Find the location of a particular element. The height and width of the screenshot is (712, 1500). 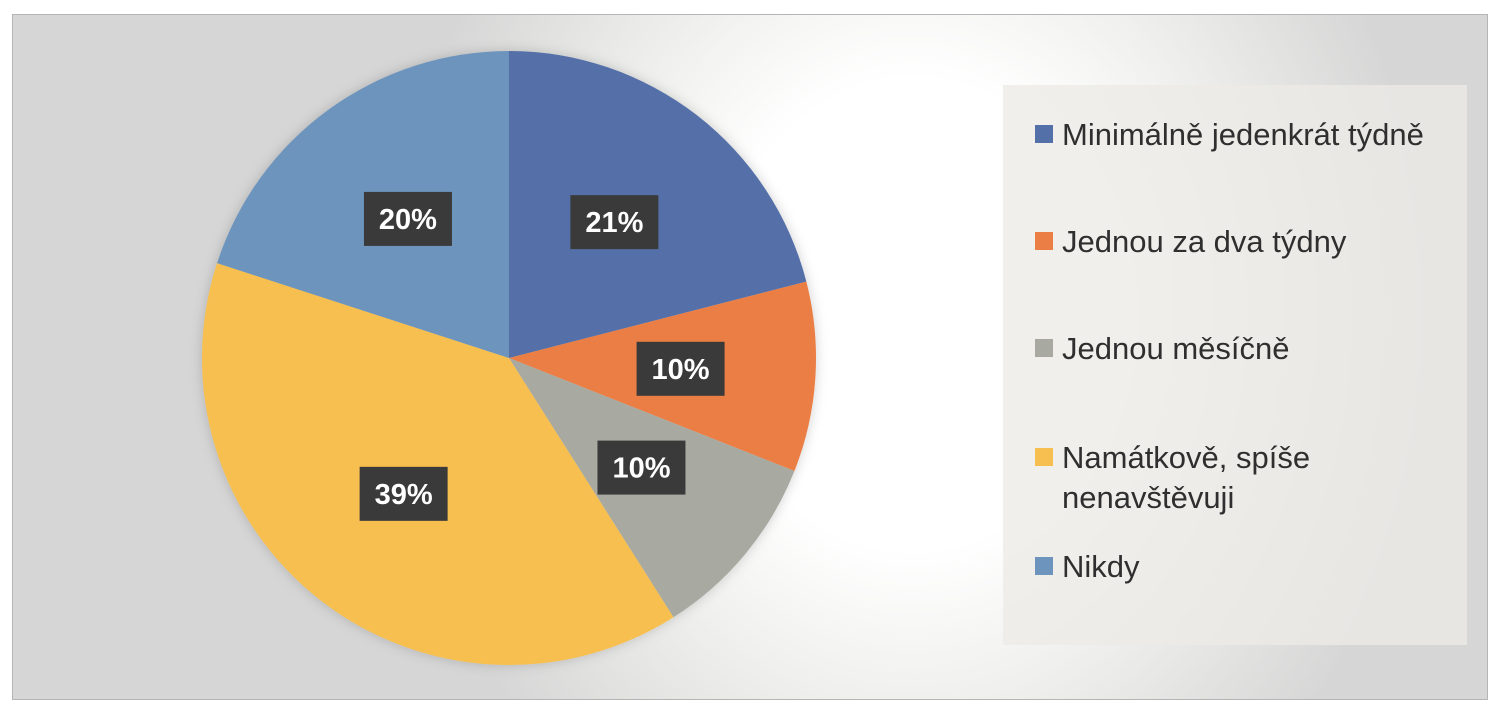

data-label-occasionally: 39% is located at coordinates (403, 493).